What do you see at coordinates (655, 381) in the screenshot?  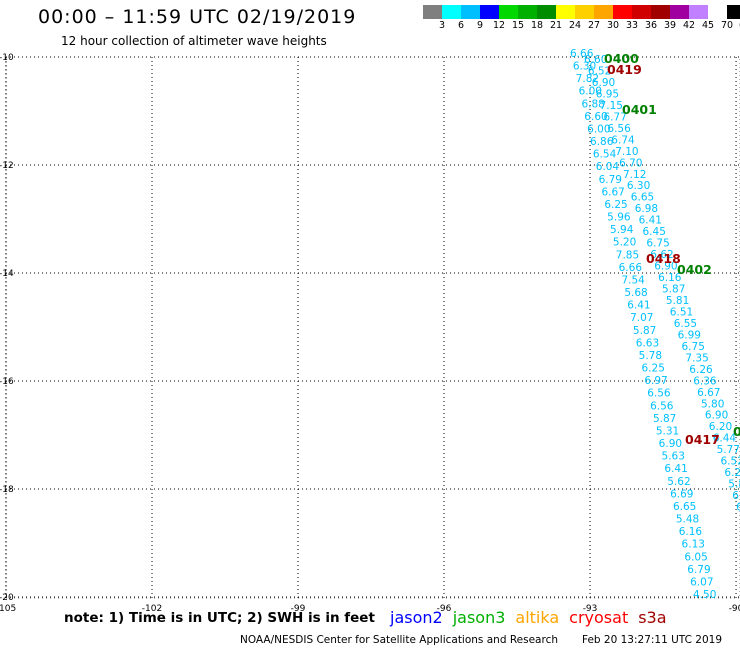 I see `swh-value: 6.97` at bounding box center [655, 381].